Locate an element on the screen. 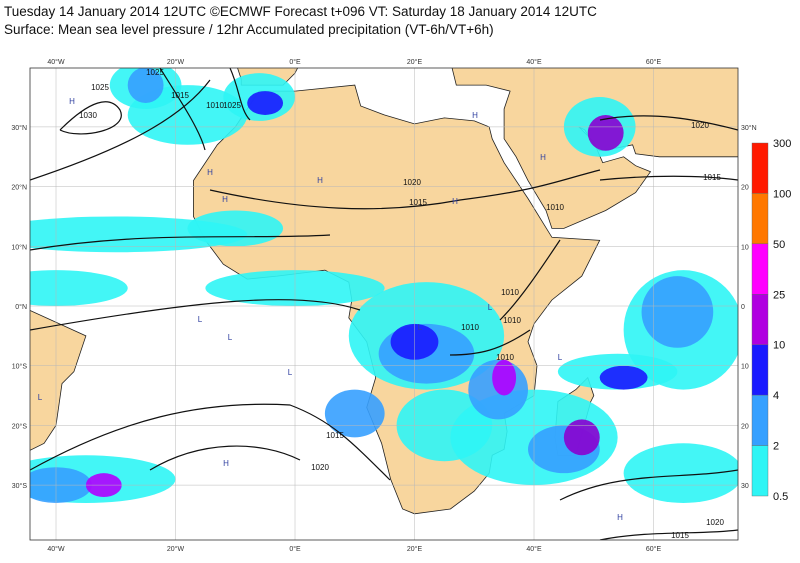 Image resolution: width=800 pixels, height=563 pixels. lat-label: 0°N is located at coordinates (21, 307).